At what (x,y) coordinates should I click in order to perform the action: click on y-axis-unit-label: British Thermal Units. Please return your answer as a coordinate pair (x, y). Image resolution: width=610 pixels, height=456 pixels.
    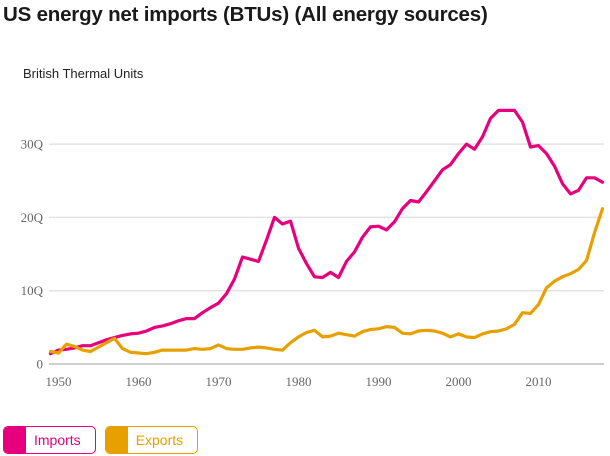
    Looking at the image, I should click on (83, 73).